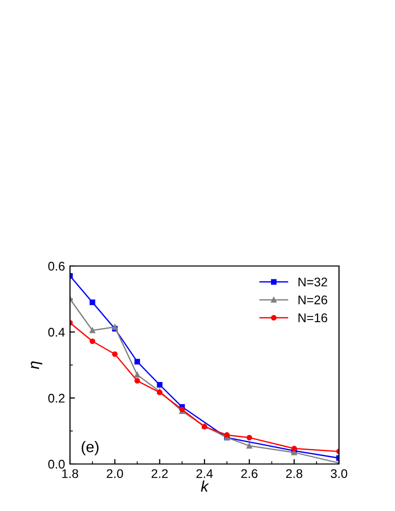  What do you see at coordinates (294, 473) in the screenshot?
I see `x-tick-label: 2.8` at bounding box center [294, 473].